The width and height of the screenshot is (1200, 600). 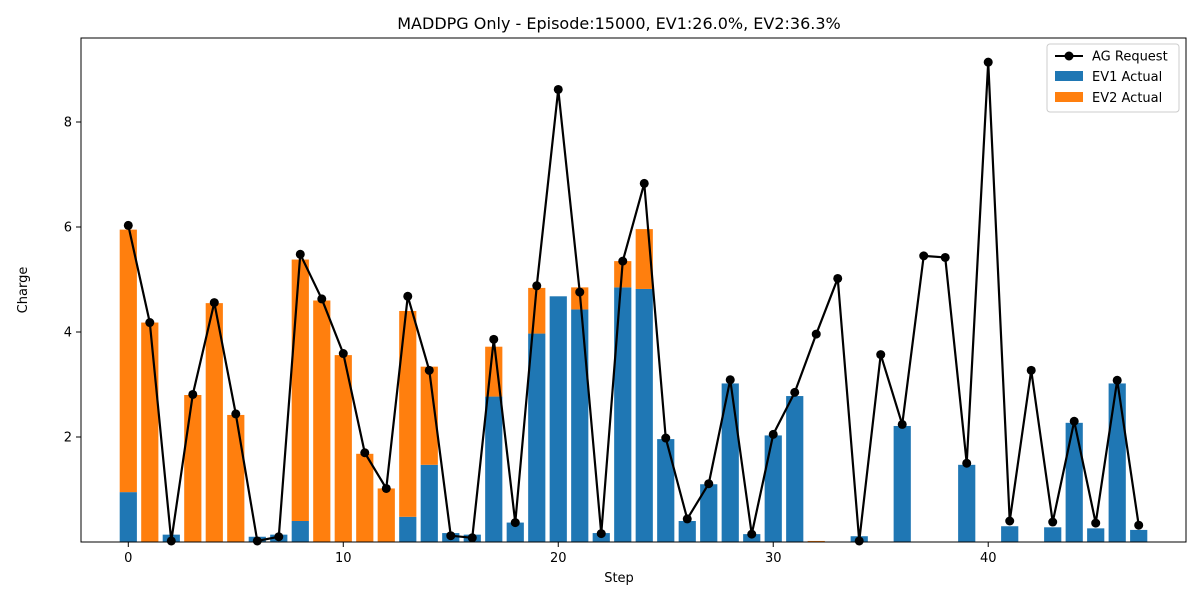 What do you see at coordinates (1069, 76) in the screenshot?
I see `legend-swatch-ev1` at bounding box center [1069, 76].